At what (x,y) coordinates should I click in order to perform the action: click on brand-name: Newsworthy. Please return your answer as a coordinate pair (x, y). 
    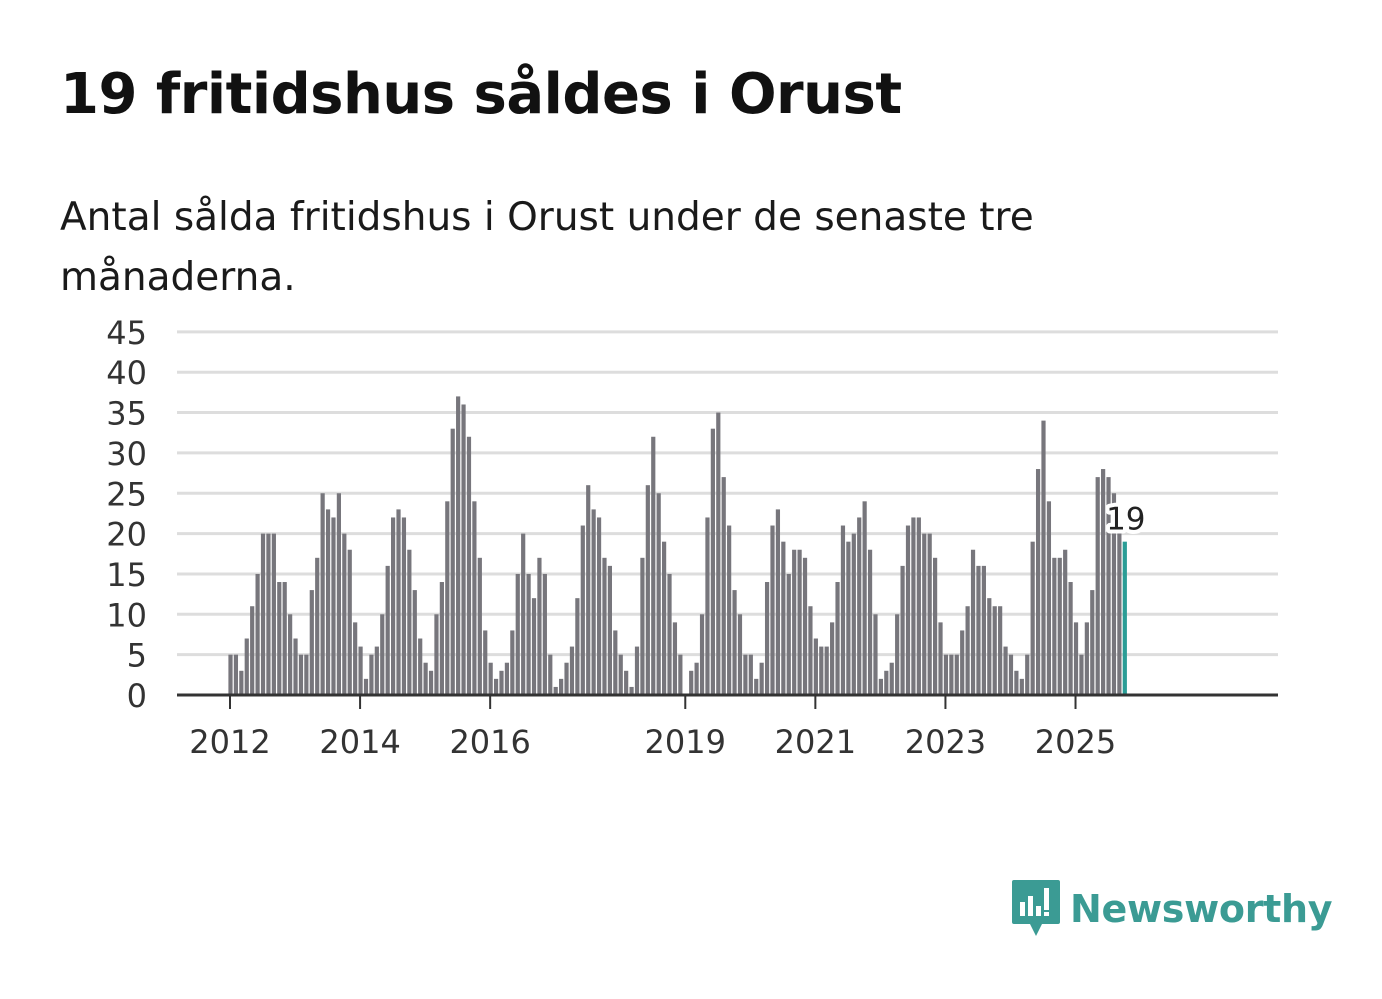
    Looking at the image, I should click on (1201, 909).